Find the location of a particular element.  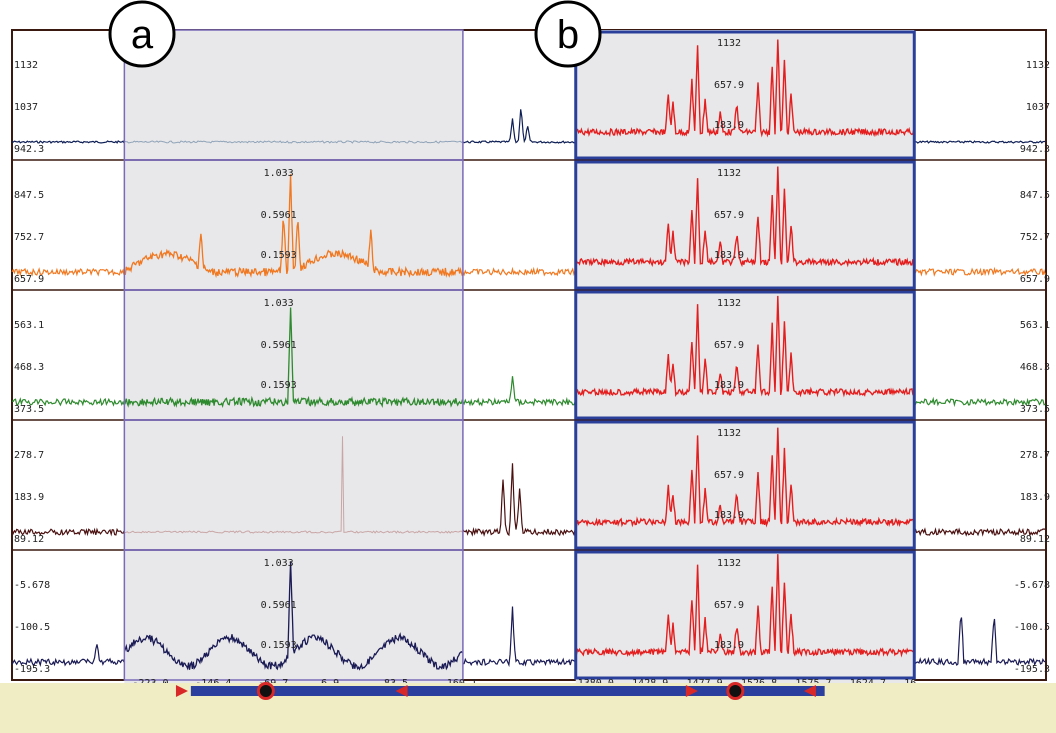

y-label-right: 278.7 is located at coordinates (1035, 455).